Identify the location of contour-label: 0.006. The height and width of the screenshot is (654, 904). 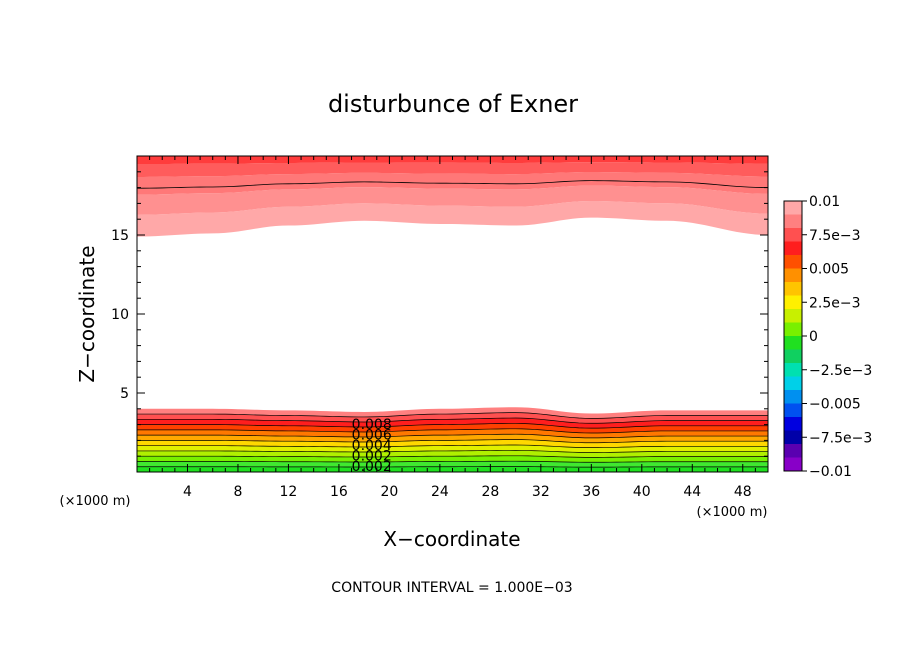
(372, 436).